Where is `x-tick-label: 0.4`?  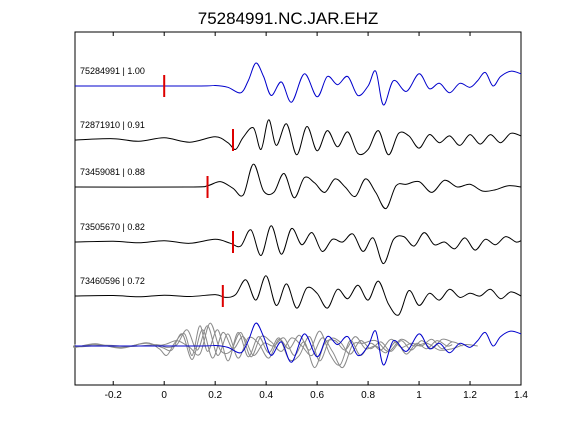 x-tick-label: 0.4 is located at coordinates (266, 395).